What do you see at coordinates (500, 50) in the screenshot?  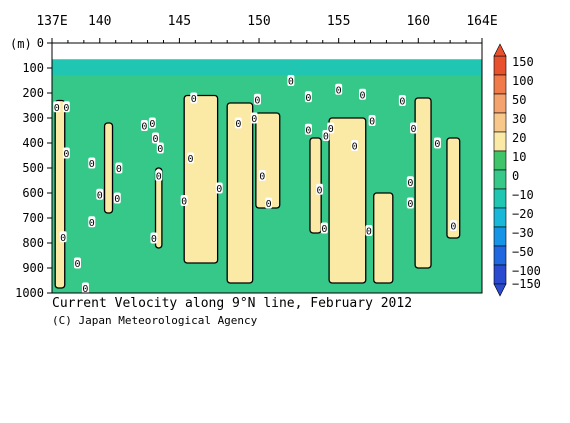 I see `colorbar-top-arrow` at bounding box center [500, 50].